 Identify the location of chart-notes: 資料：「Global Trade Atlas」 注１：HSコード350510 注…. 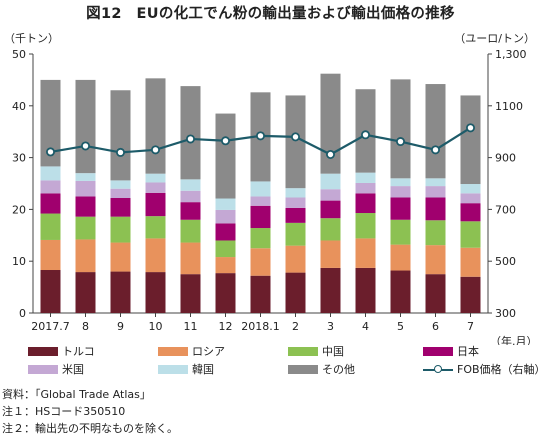
(90, 411).